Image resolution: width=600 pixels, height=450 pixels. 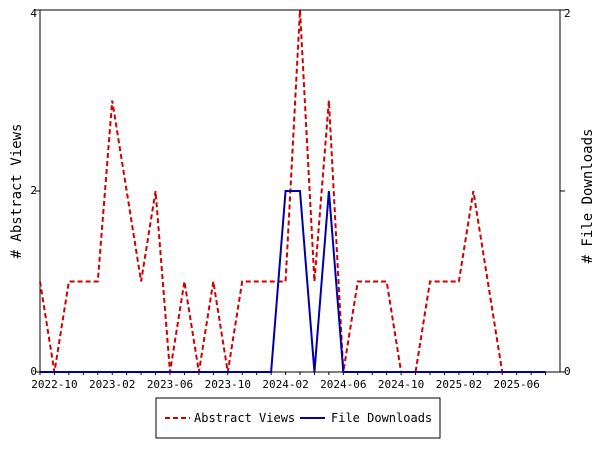 What do you see at coordinates (33, 371) in the screenshot?
I see `y-tick-label-left: 0` at bounding box center [33, 371].